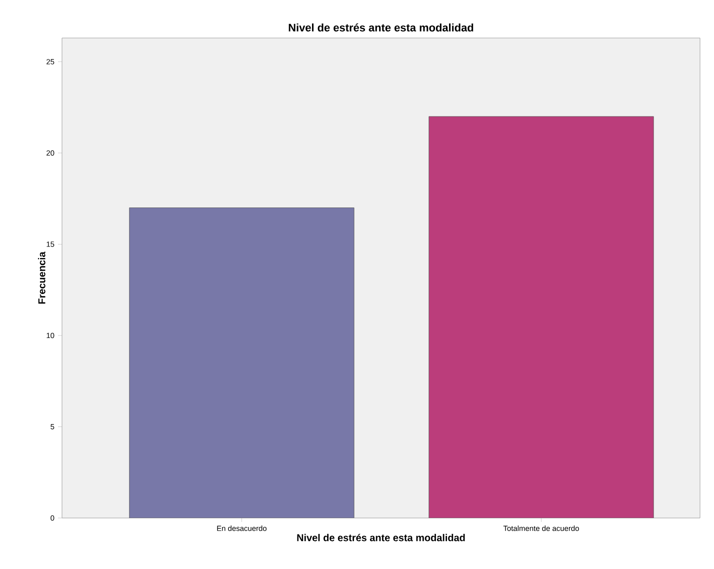 Image resolution: width=714 pixels, height=569 pixels. Describe the element at coordinates (42, 278) in the screenshot. I see `y-axis-title: Frecuencia` at that location.